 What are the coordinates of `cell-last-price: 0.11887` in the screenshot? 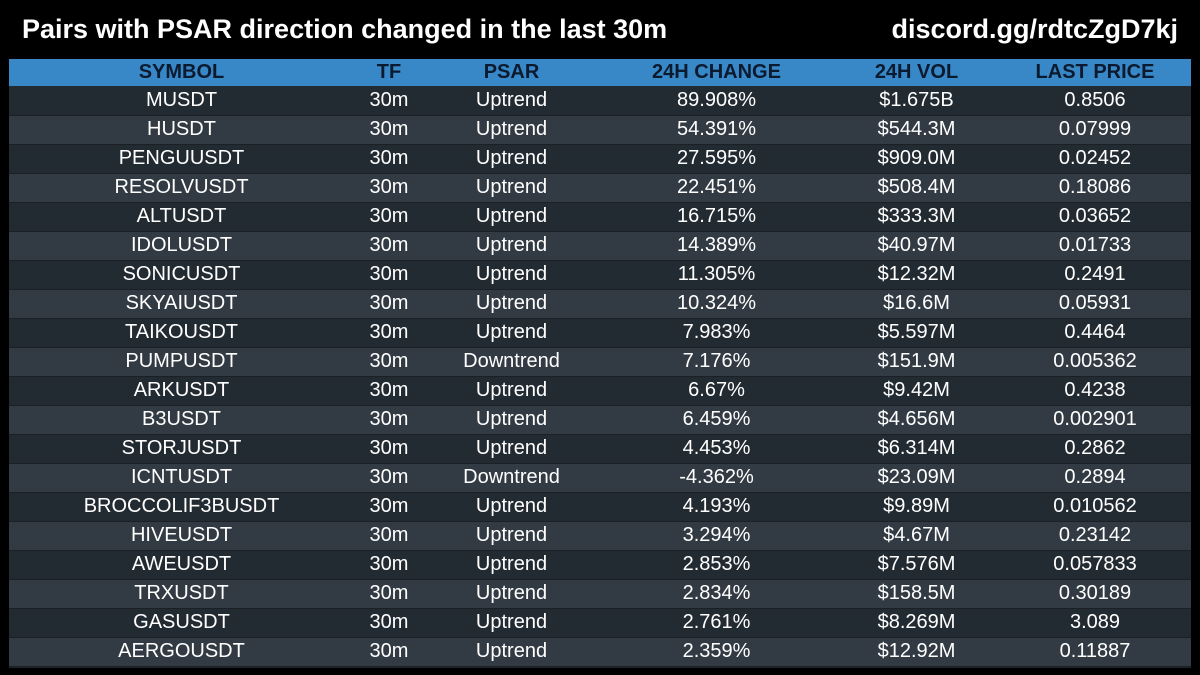 It's located at (1095, 652).